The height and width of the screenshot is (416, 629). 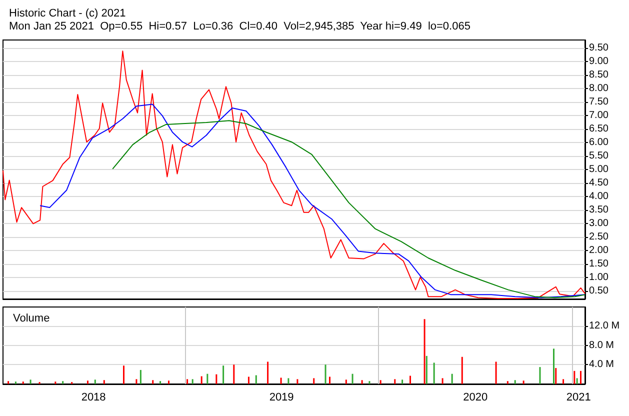 I want to click on y-tick-label: 4.50, so click(x=599, y=182).